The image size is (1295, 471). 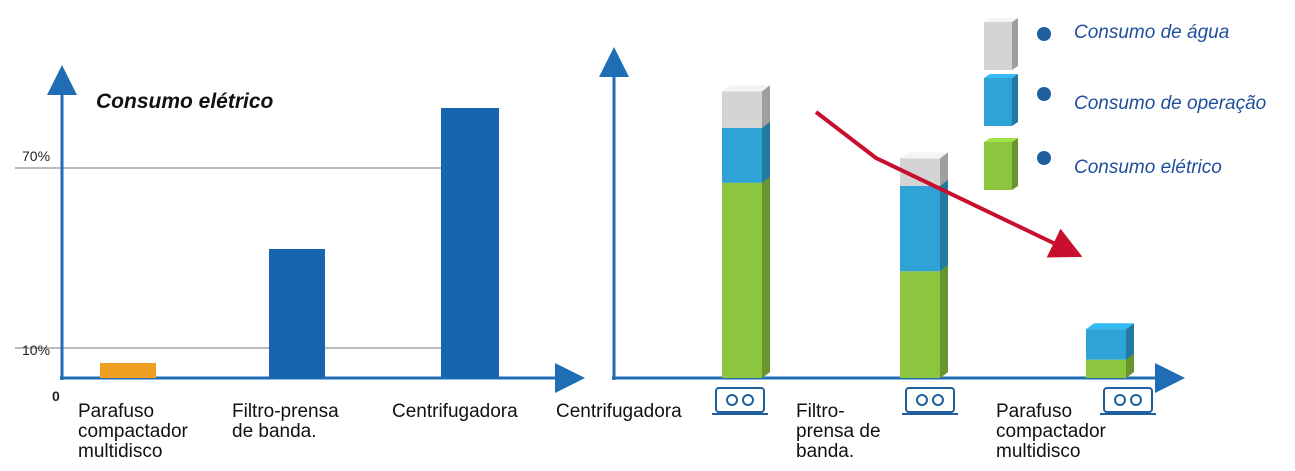 What do you see at coordinates (133, 431) in the screenshot?
I see `left-category-label: Parafuso compactador multidisco` at bounding box center [133, 431].